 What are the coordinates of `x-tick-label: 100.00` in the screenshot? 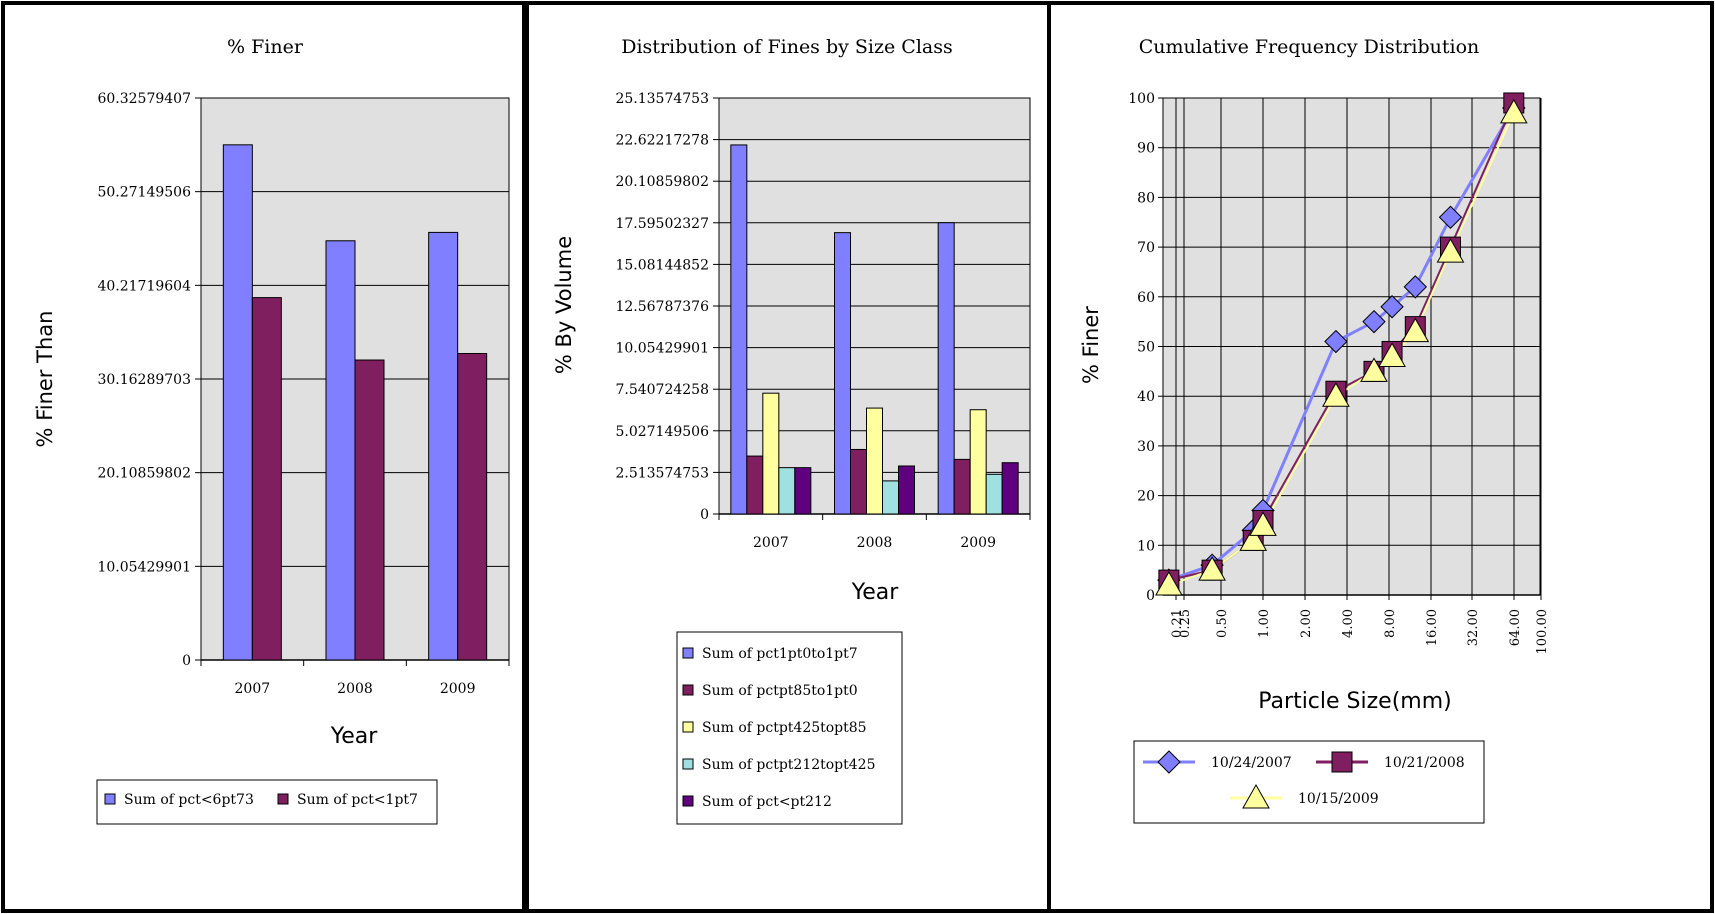 It's located at (1542, 632).